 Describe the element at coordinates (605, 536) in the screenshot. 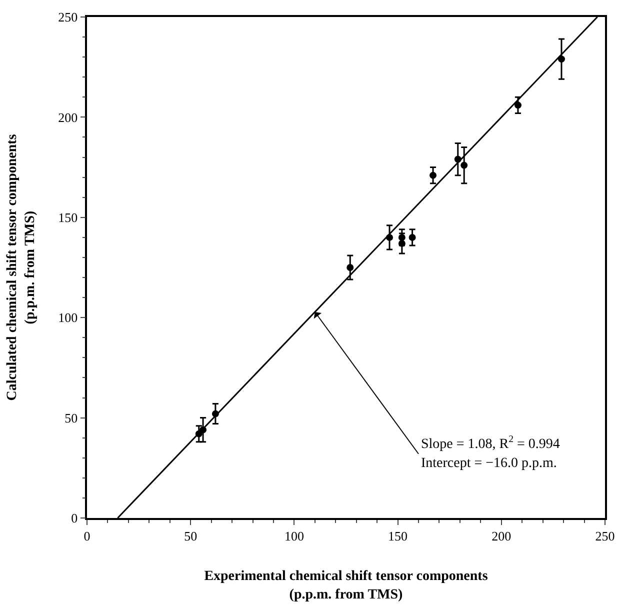

I see `x-tick-label: 250` at that location.